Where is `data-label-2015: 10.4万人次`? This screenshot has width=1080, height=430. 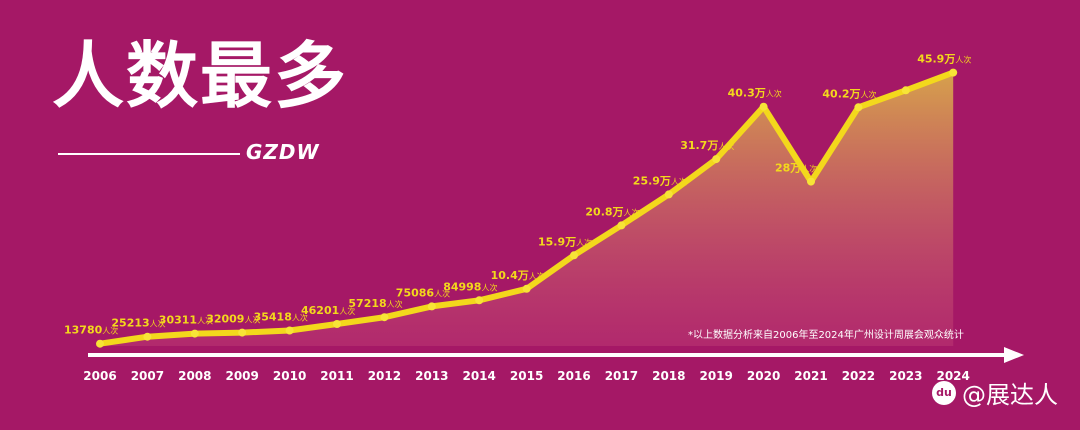
data-label-2015: 10.4万人次 is located at coordinates (518, 275).